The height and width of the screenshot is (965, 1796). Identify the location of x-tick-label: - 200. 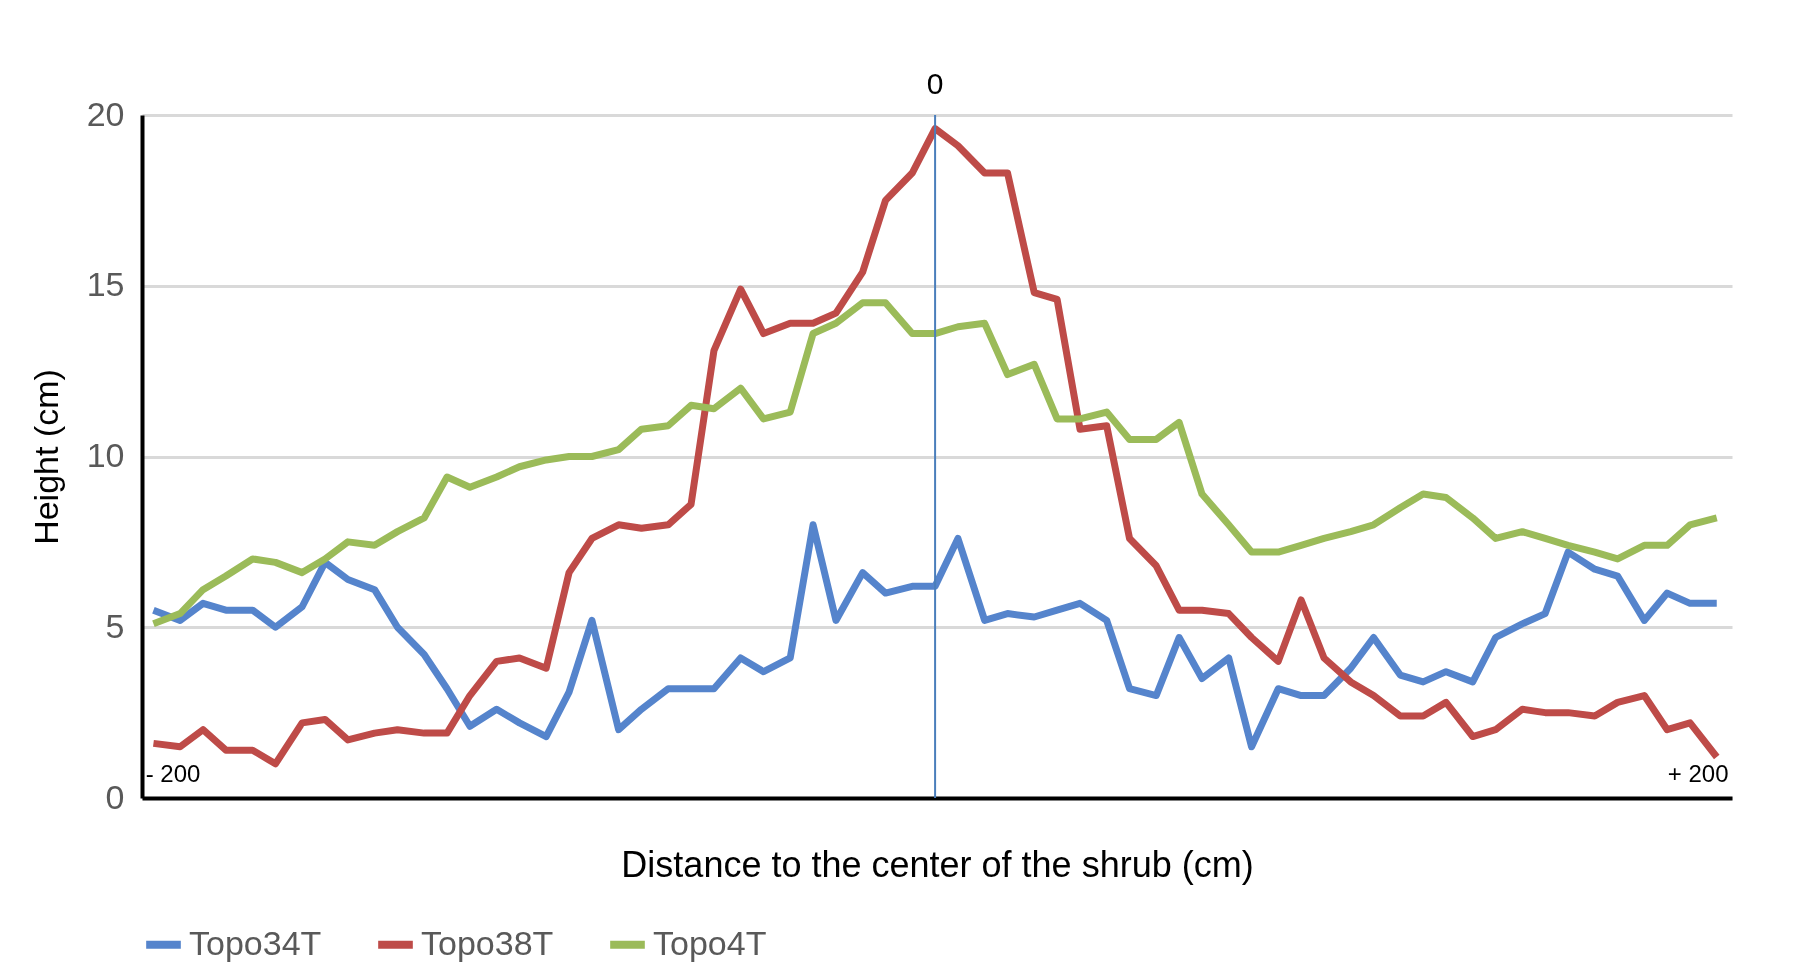
(173, 773).